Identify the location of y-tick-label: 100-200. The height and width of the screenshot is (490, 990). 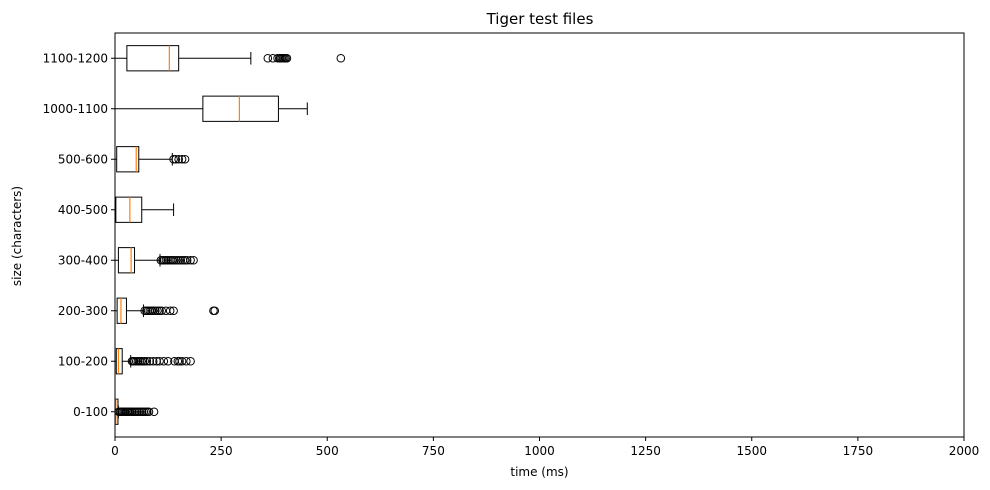
(83, 361).